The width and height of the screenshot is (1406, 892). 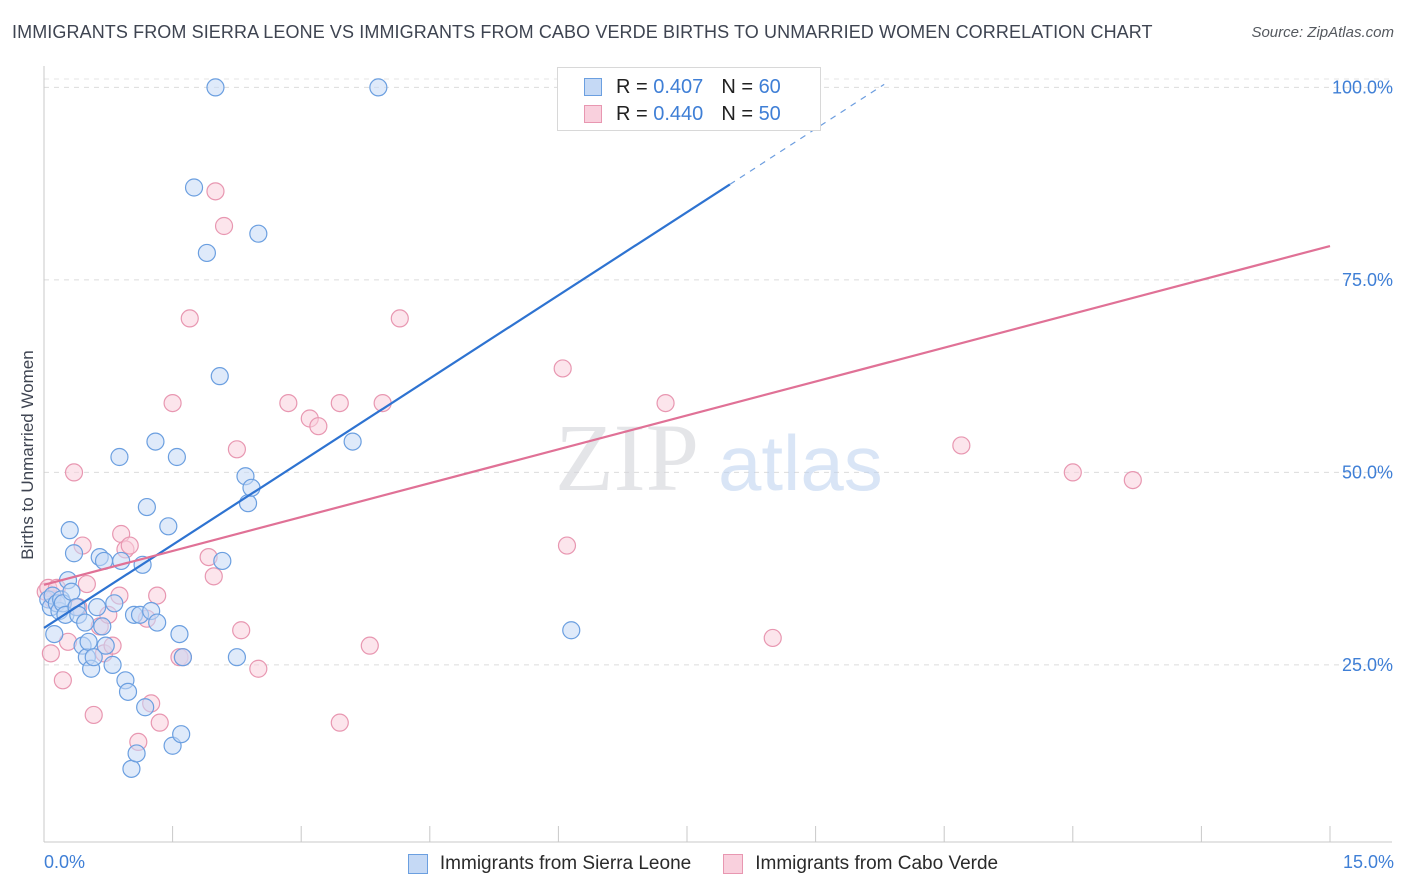 What do you see at coordinates (1362, 376) in the screenshot?
I see `y-tick-labels: 25.0% 50.0% 75.0% 100.0%` at bounding box center [1362, 376].